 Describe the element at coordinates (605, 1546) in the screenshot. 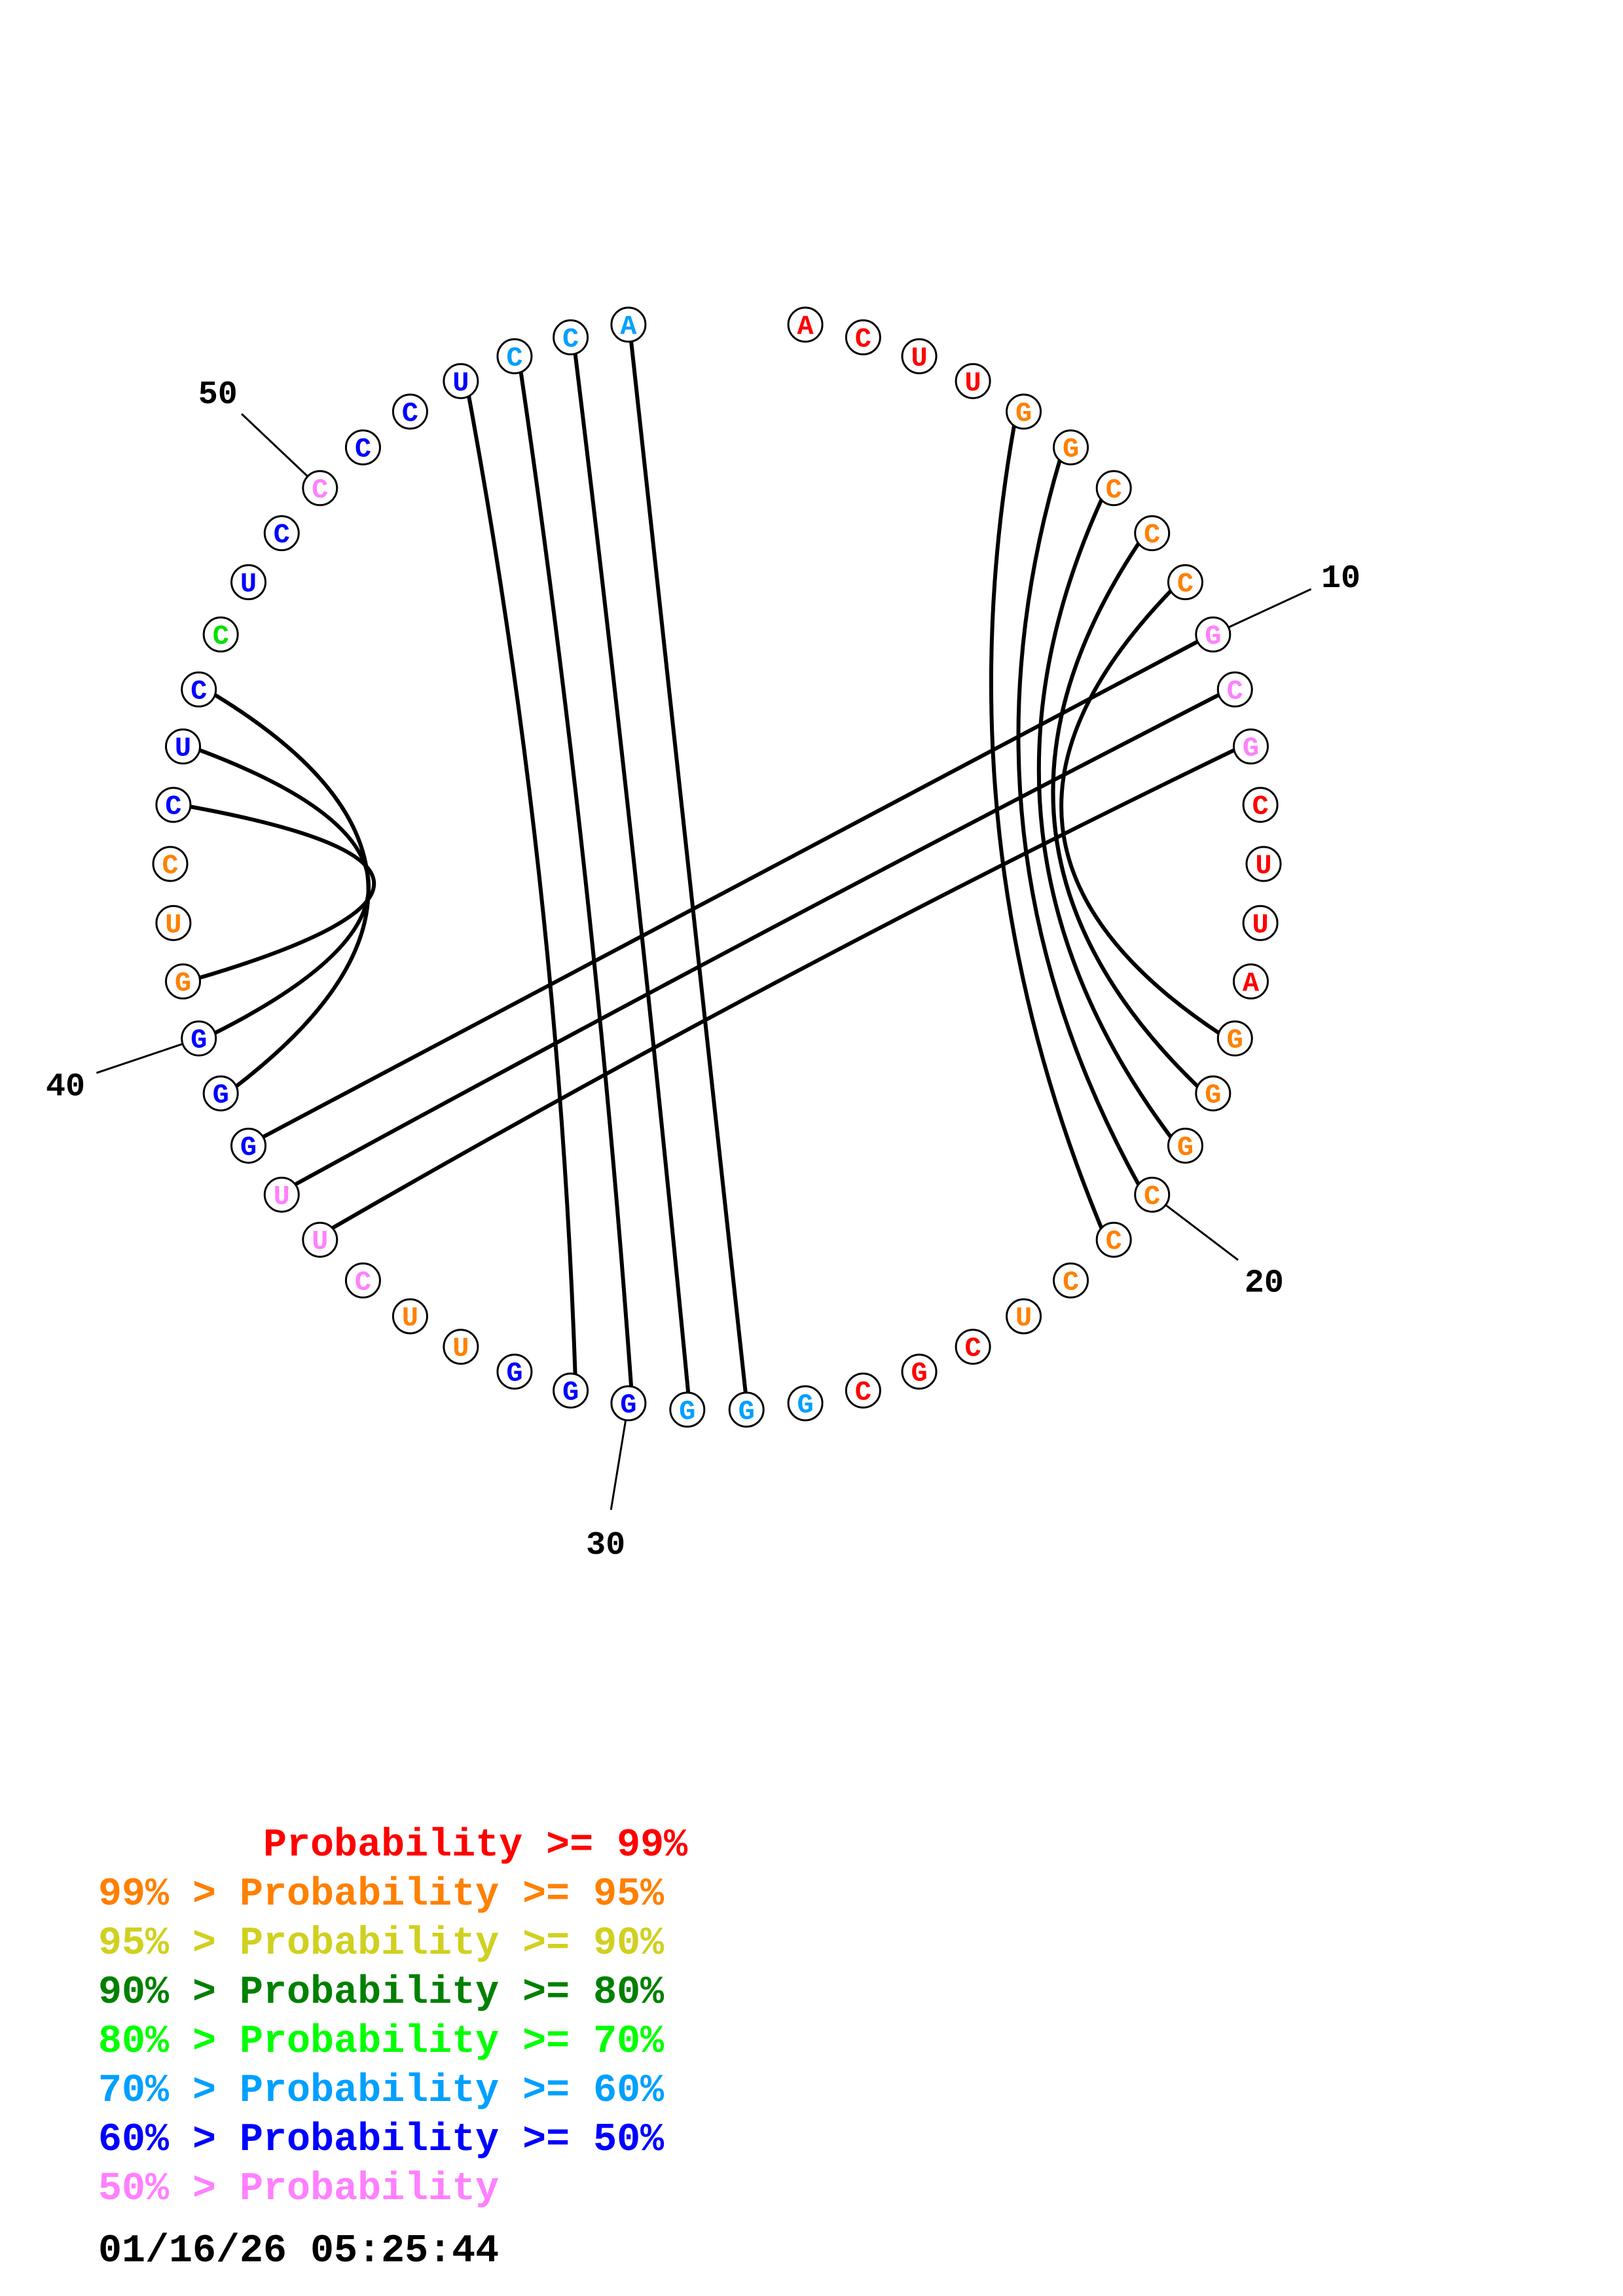

I see `position-label: 30` at that location.